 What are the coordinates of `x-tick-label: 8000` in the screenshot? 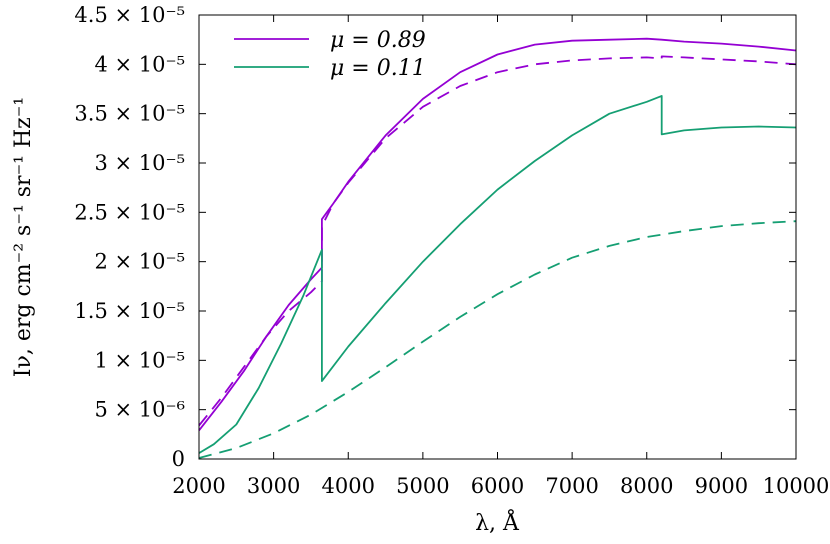 It's located at (646, 486).